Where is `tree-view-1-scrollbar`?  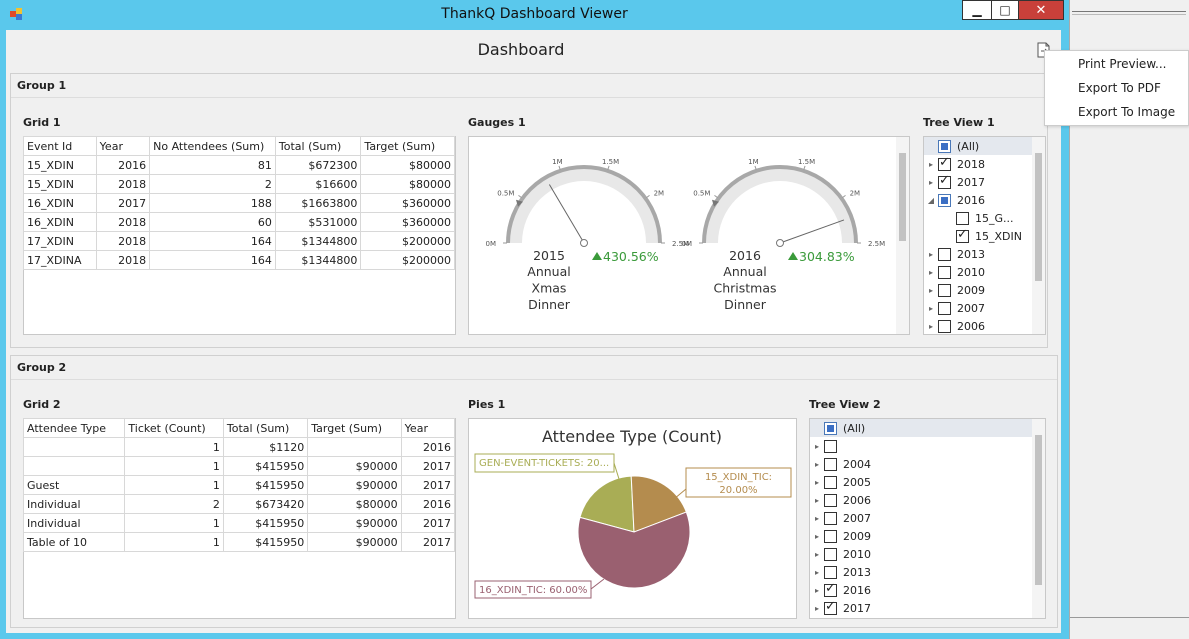 tree-view-1-scrollbar is located at coordinates (1038, 235).